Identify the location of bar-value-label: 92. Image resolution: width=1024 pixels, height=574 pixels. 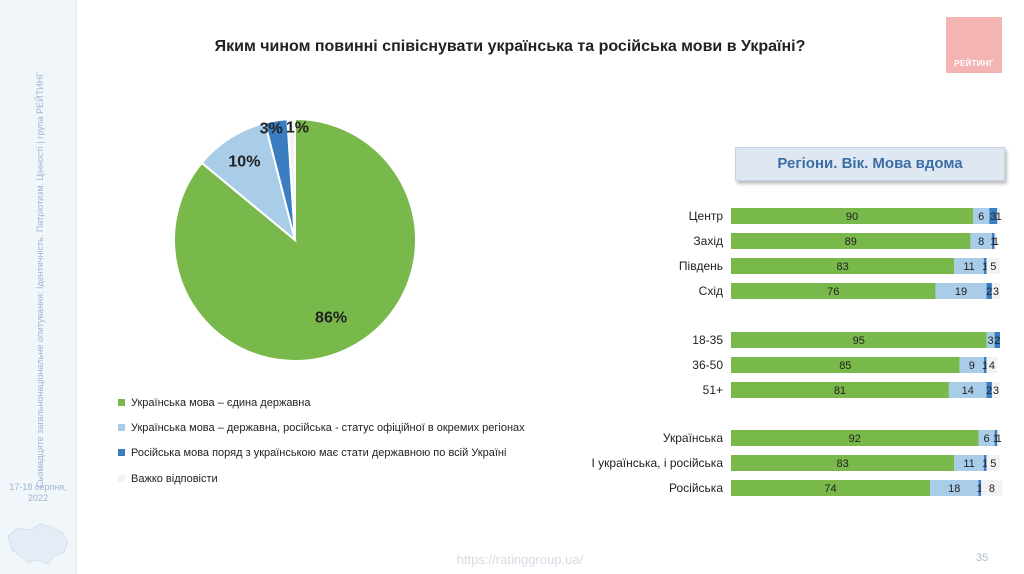
(855, 439).